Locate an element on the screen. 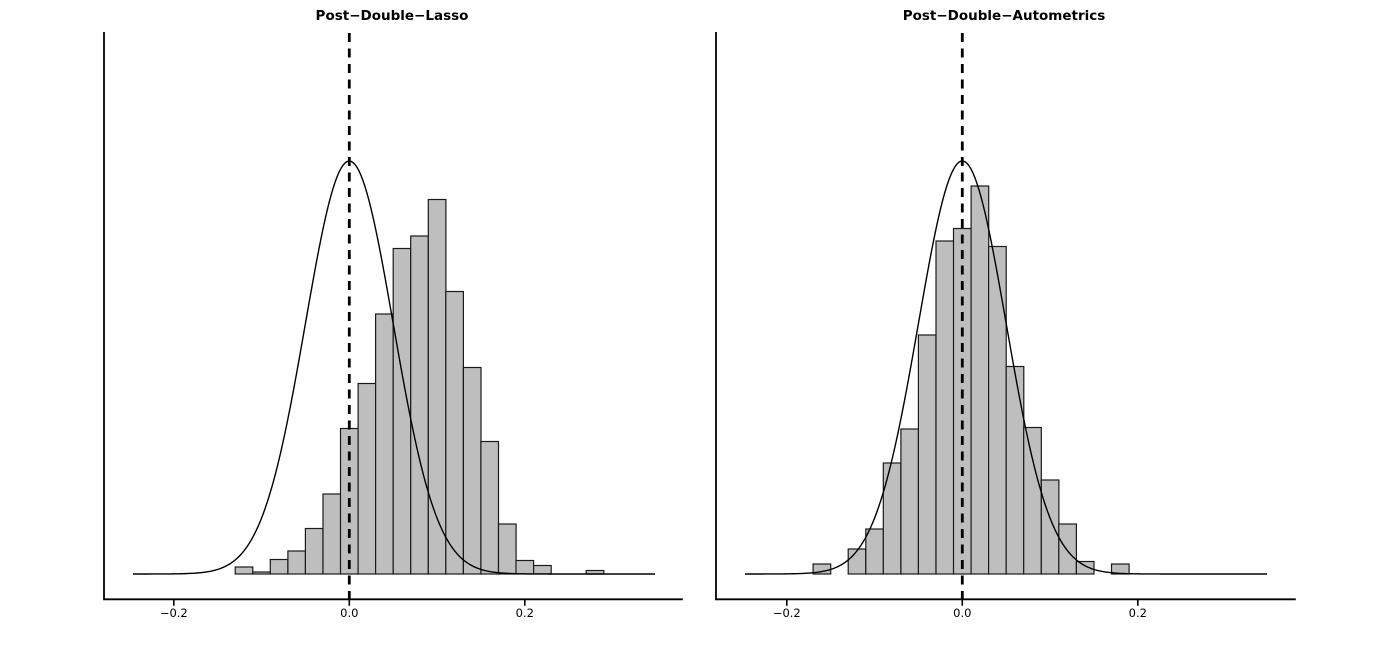  panel-right-title: Post−Double−Autometrics is located at coordinates (1004, 16).